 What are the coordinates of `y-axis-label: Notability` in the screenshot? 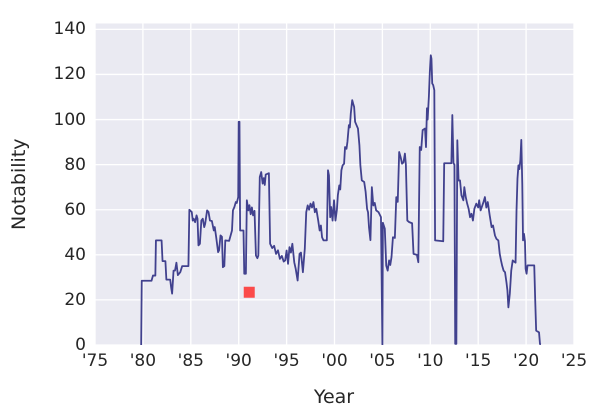 It's located at (19, 184).